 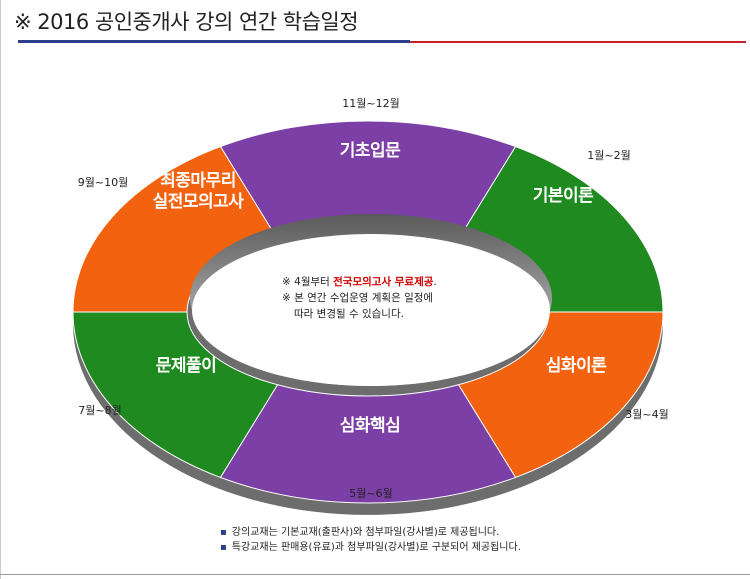 I want to click on center-note-prefix: ※ 4월부터, so click(x=308, y=282).